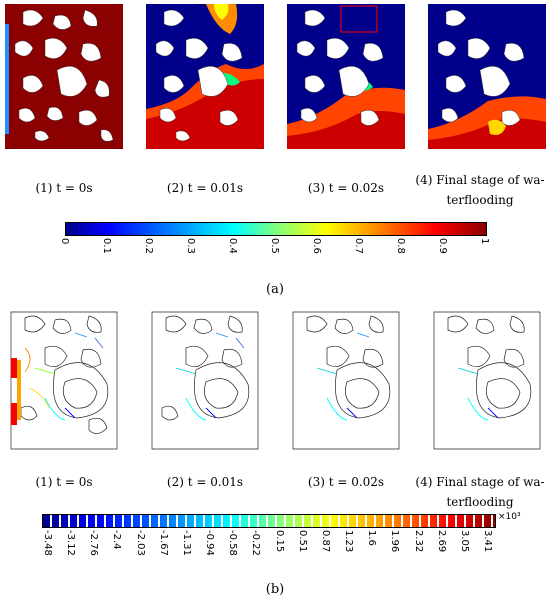 The height and width of the screenshot is (602, 550). What do you see at coordinates (94, 543) in the screenshot?
I see `pressure-tick-2: -2.76` at bounding box center [94, 543].